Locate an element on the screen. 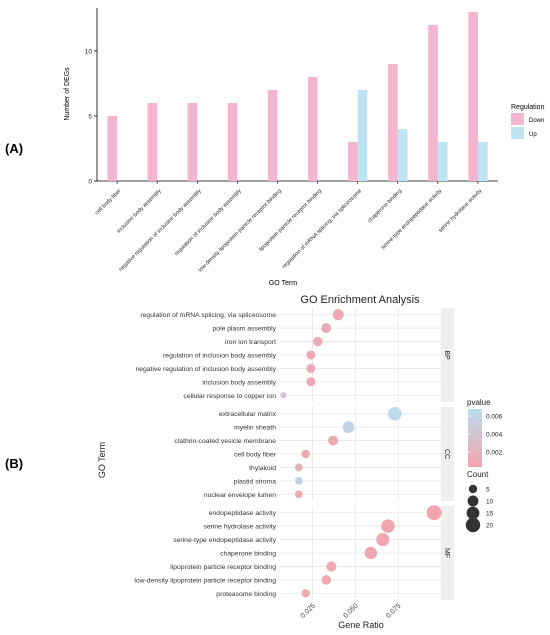  facet-strip-label: CC is located at coordinates (446, 454).